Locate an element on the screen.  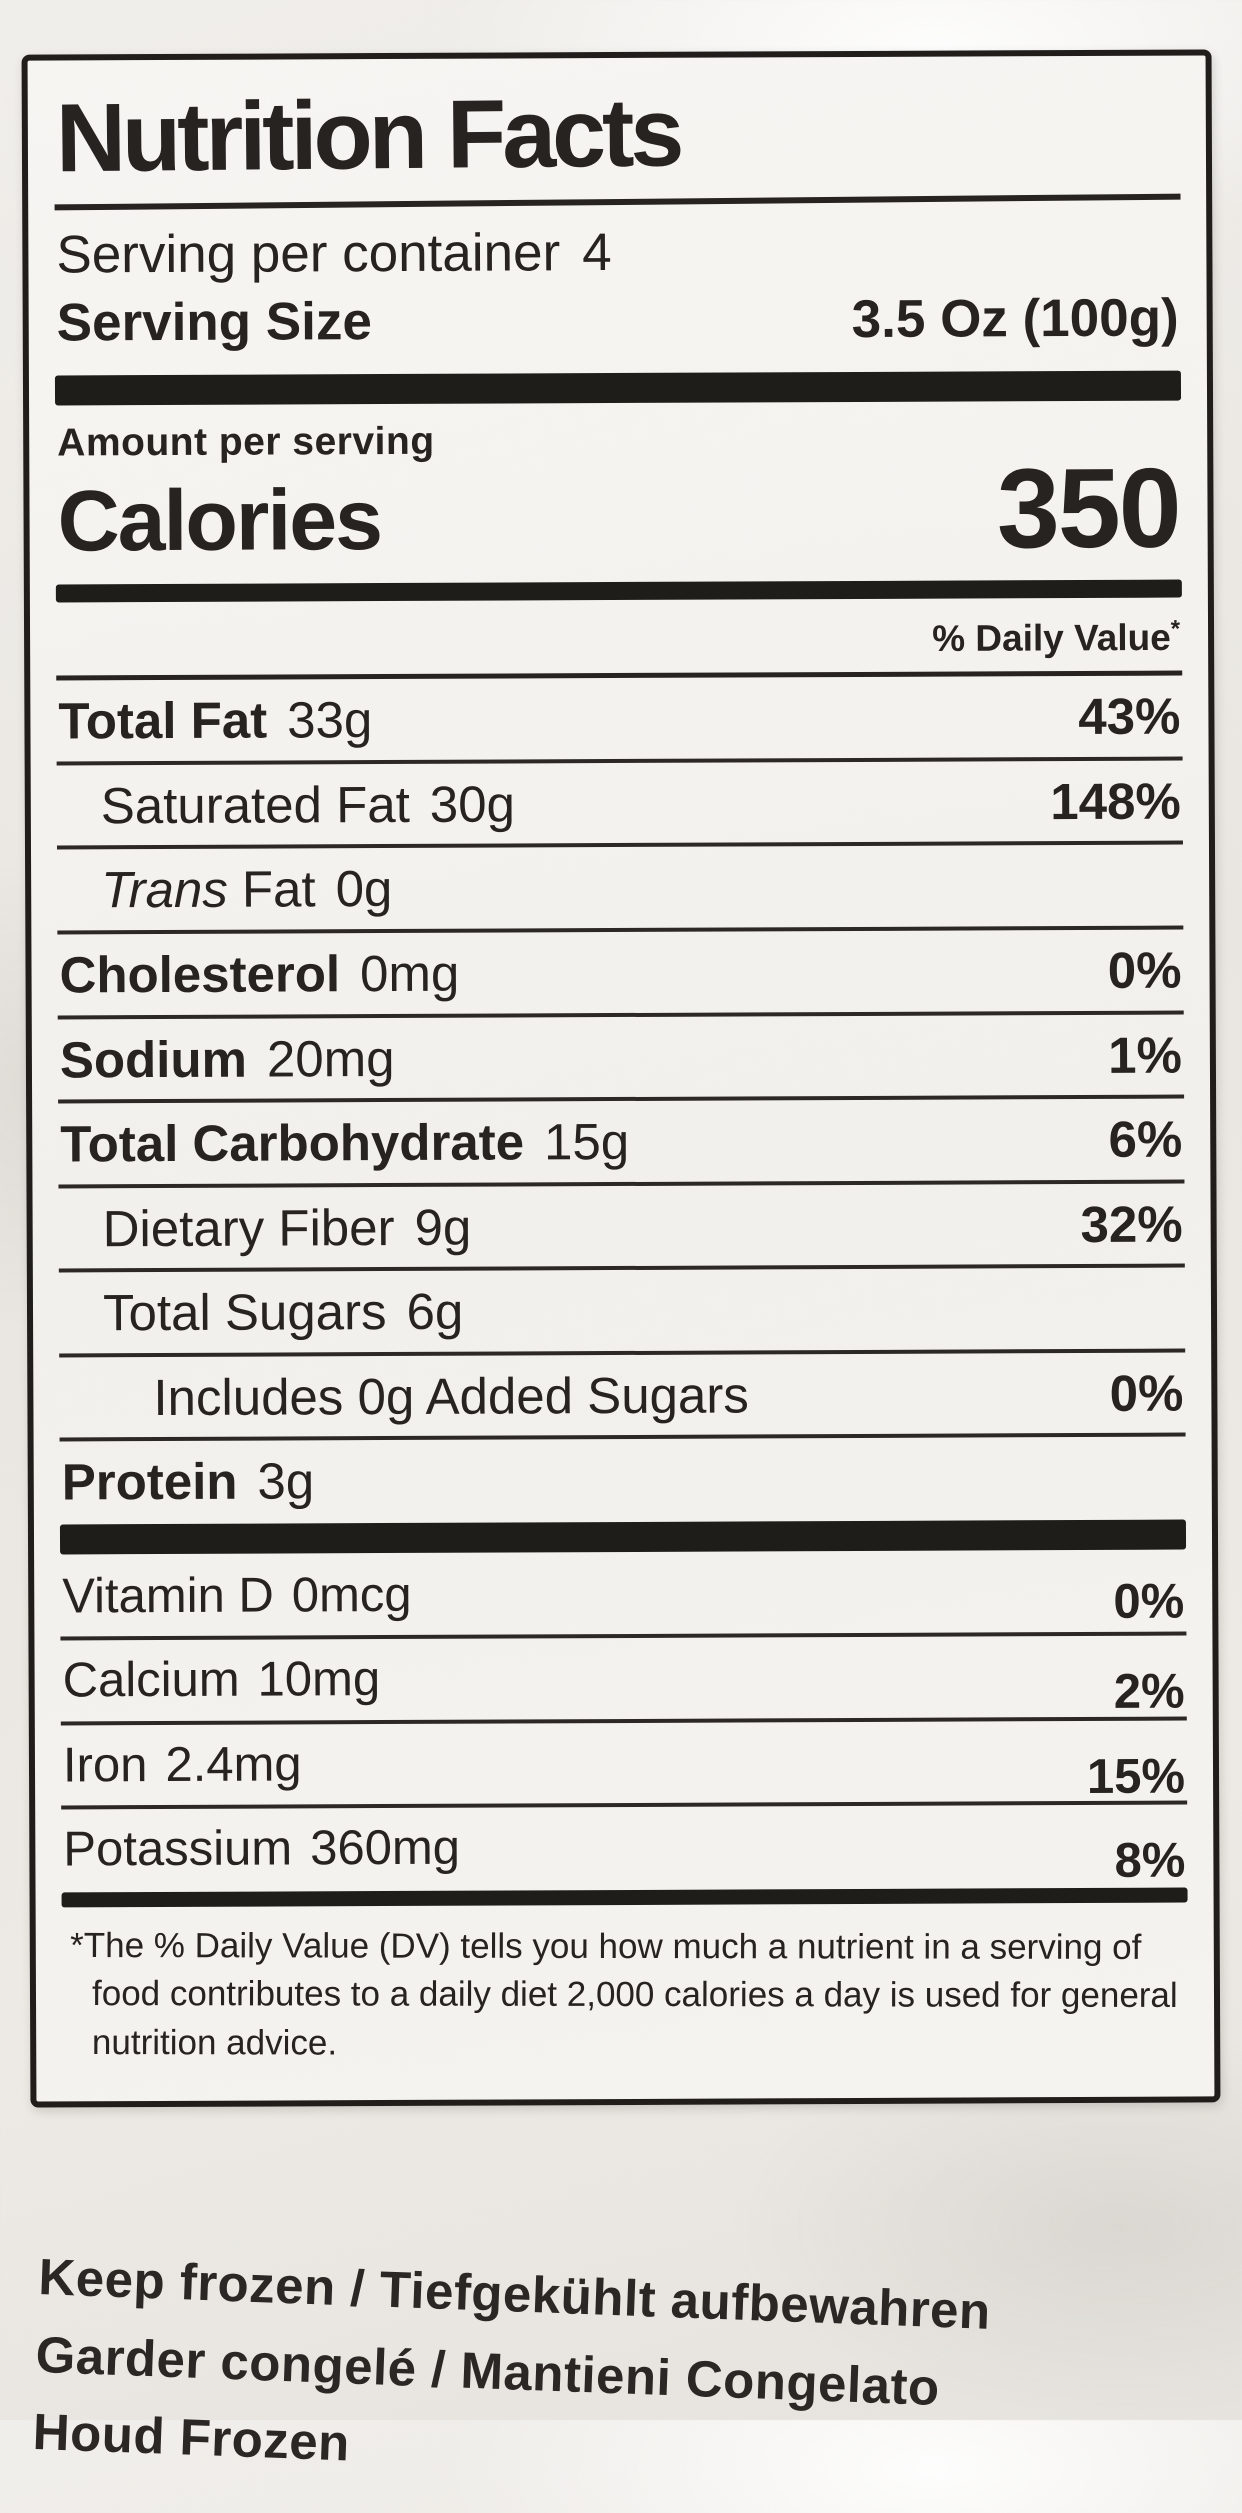
dv-cholesterol: 0% is located at coordinates (1144, 970).